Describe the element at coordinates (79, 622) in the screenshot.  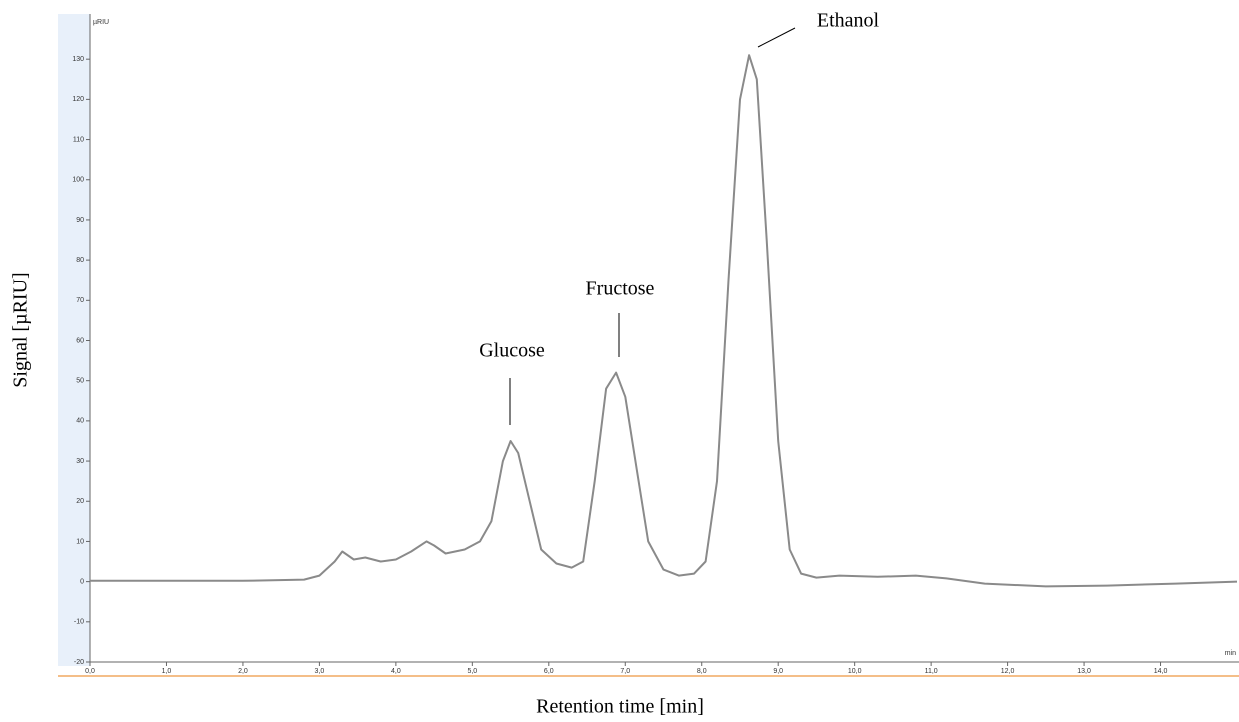
I see `y-tick-label: -10` at that location.